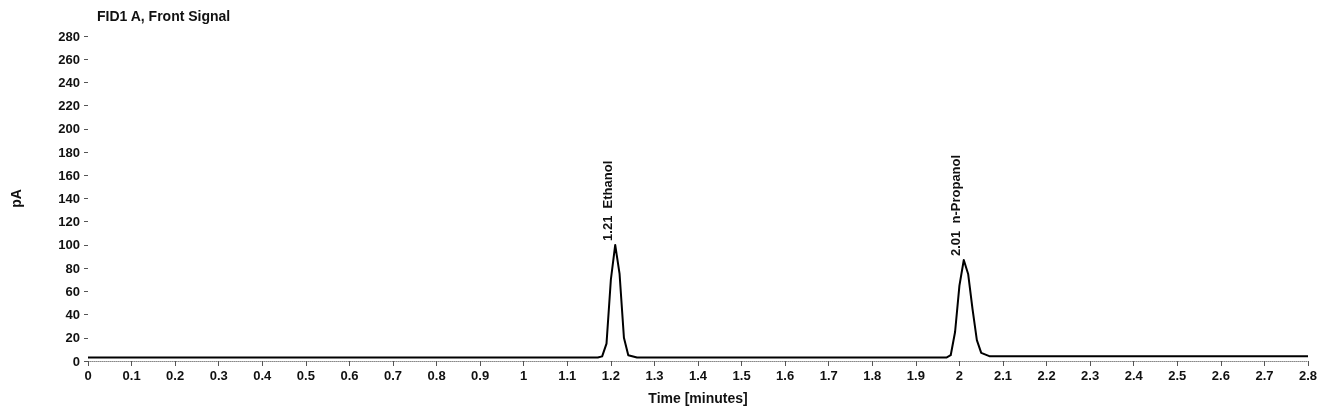 This screenshot has width=1332, height=410. What do you see at coordinates (72, 291) in the screenshot?
I see `y-tick-label: 60` at bounding box center [72, 291].